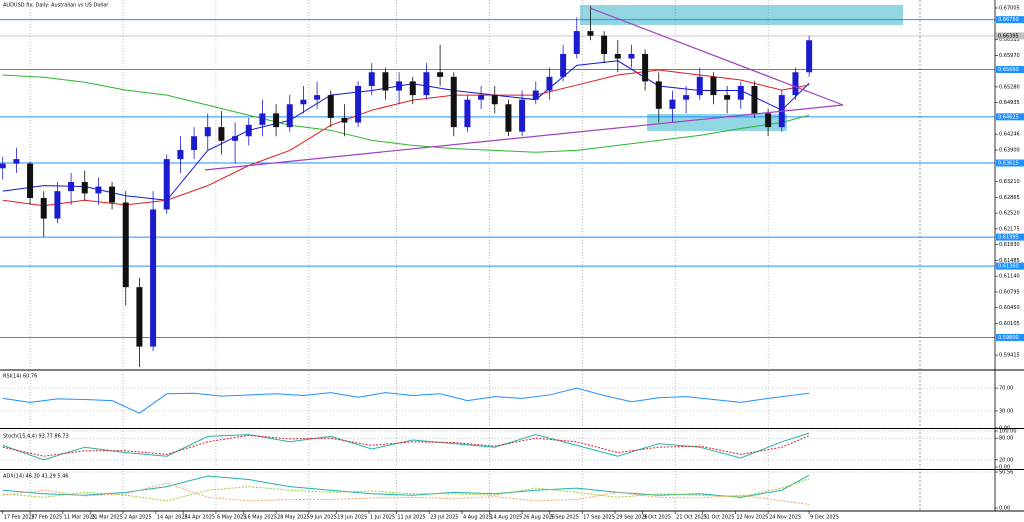 The height and width of the screenshot is (522, 1024). Describe the element at coordinates (1009, 229) in the screenshot. I see `y-tick-label: 0.62175` at that location.